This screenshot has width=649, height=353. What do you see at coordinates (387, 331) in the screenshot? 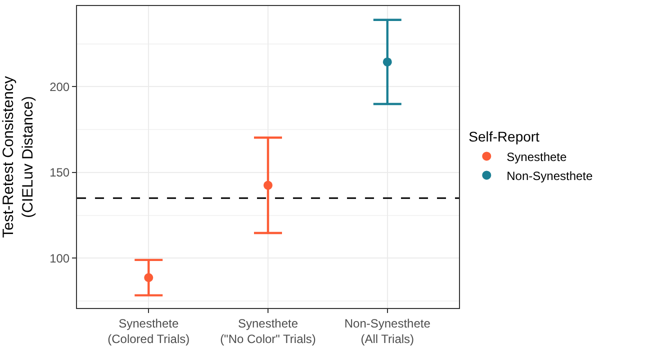
I see `x-tick-label: Non-Synesthete (All Trials)` at bounding box center [387, 331].